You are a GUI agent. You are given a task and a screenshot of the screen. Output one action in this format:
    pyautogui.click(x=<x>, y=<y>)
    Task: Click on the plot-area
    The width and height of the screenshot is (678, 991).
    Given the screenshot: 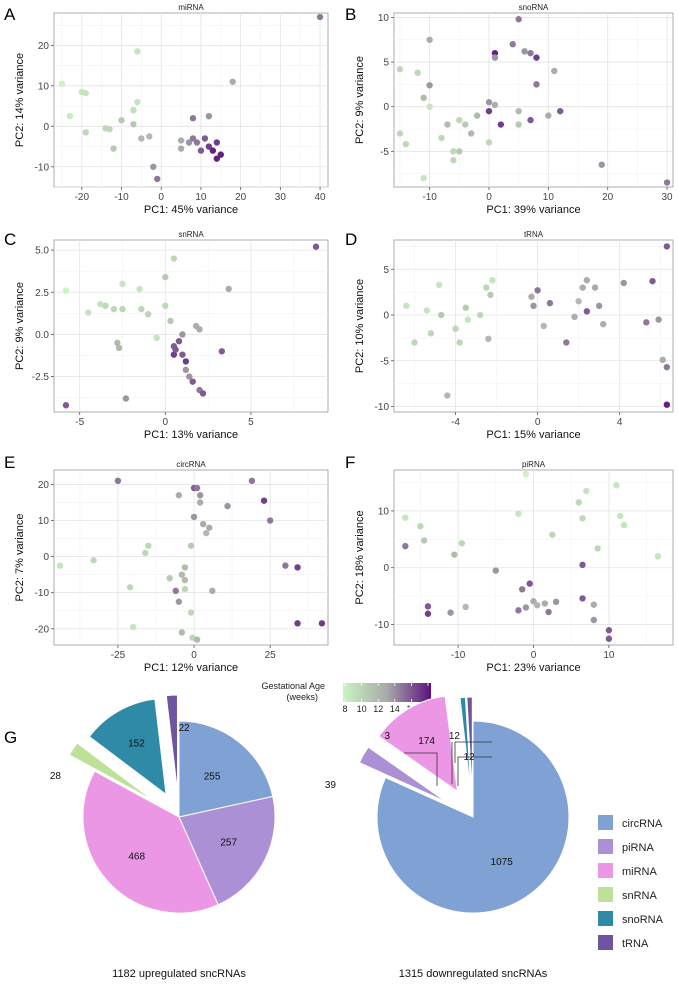 What is the action you would take?
    pyautogui.click(x=191, y=326)
    